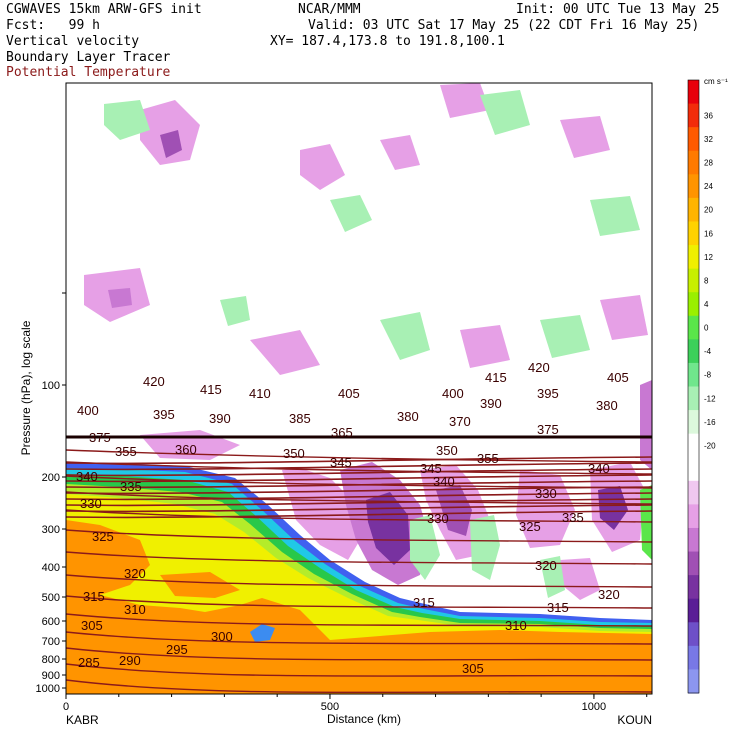 This screenshot has width=740, height=740. What do you see at coordinates (708, 351) in the screenshot?
I see `colorbar-tick-label: -4` at bounding box center [708, 351].